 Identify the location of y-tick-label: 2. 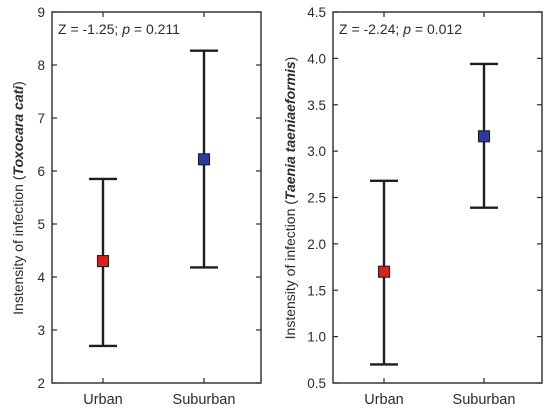
(41, 383).